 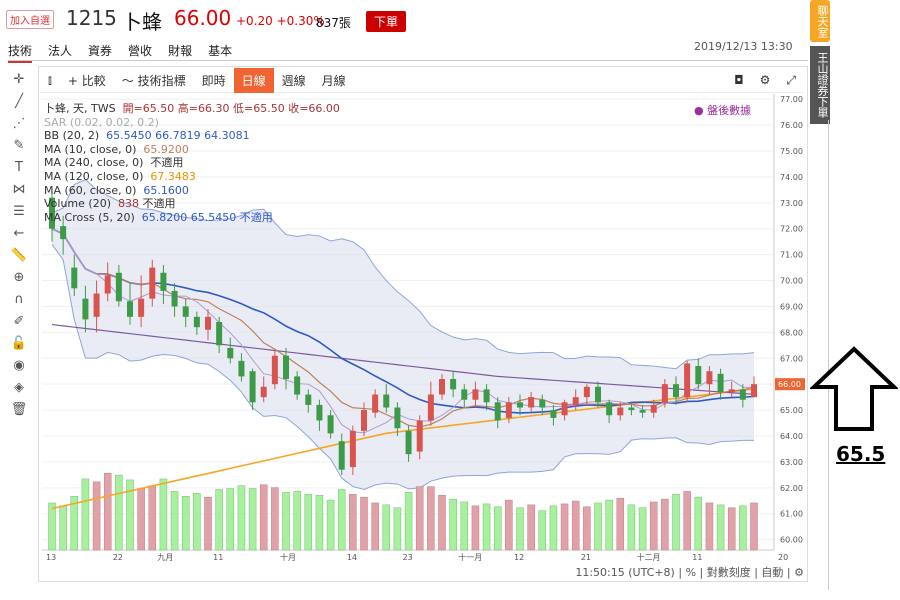 I want to click on chart-bottom-bar: 11:50:15 (UTC+8) | % | 對數刻度 | 自動 | ⚙, so click(x=689, y=572).